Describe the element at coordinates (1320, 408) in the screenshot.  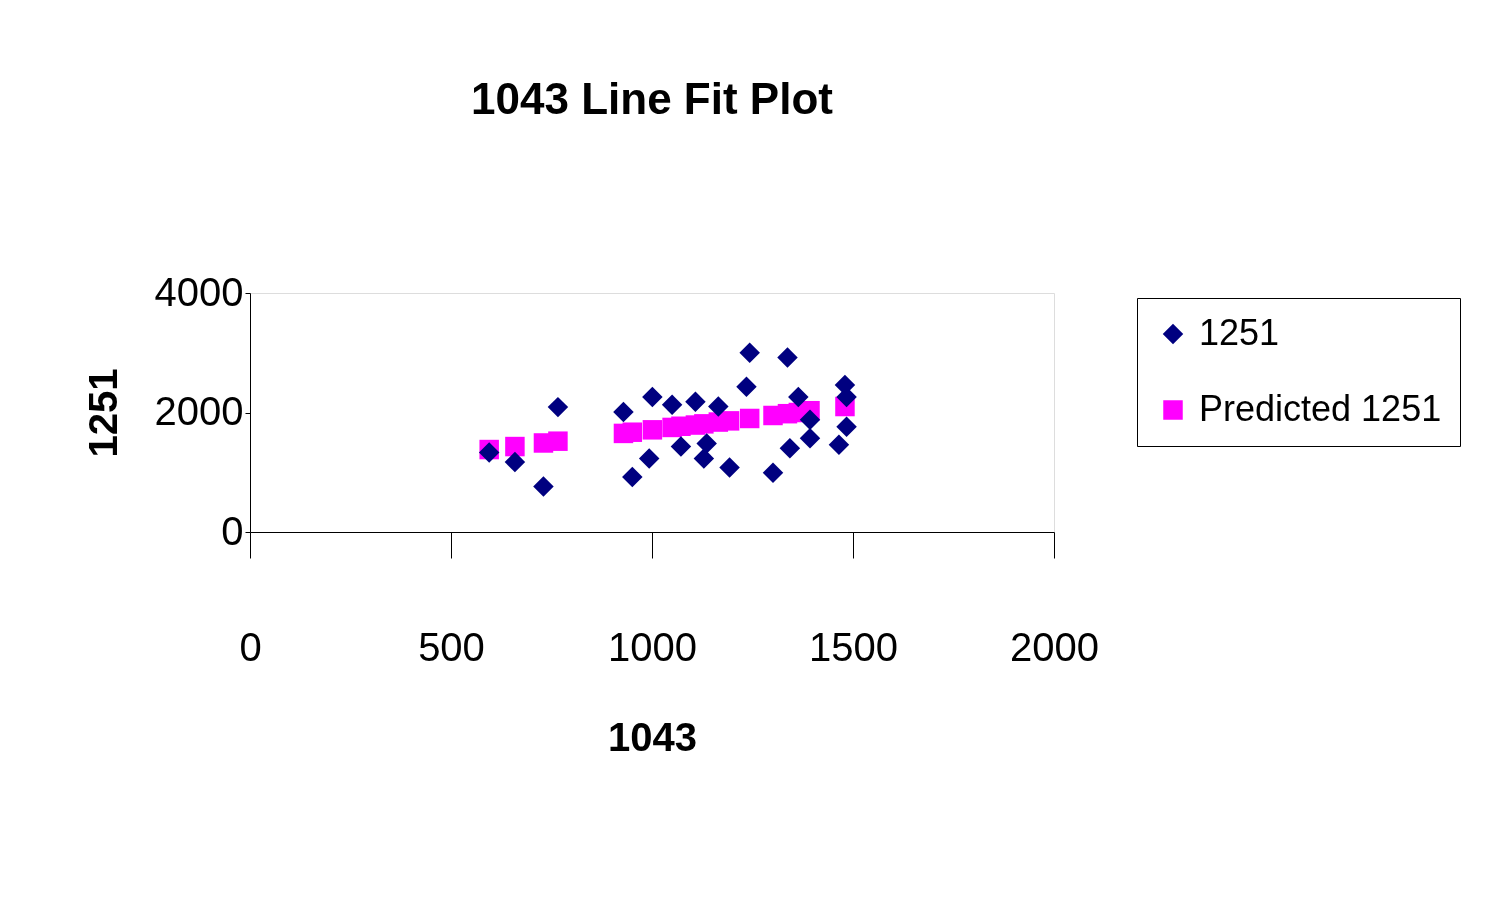
I see `legend-label: Predicted 1251` at that location.